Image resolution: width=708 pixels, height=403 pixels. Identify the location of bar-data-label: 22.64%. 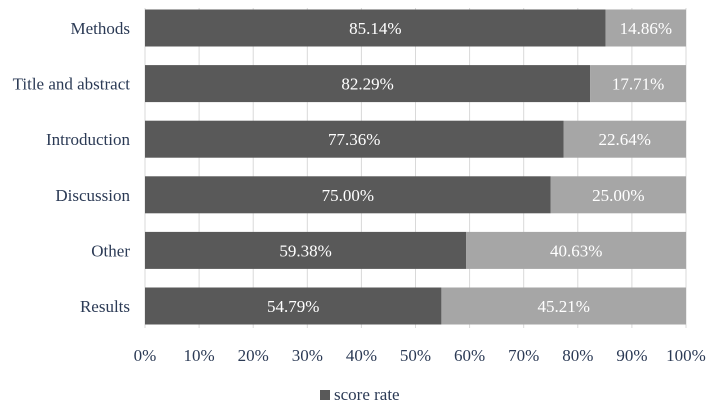
(625, 139).